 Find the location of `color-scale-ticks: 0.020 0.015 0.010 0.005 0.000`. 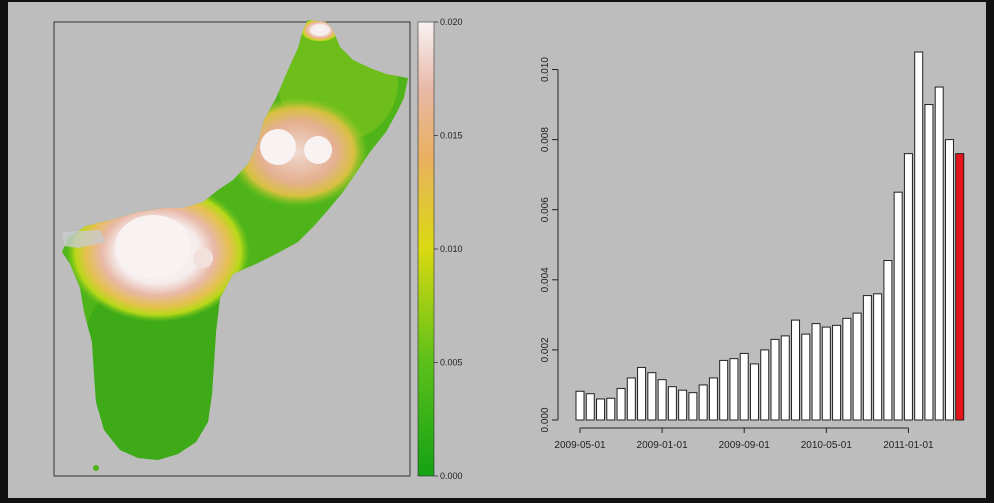

color-scale-ticks: 0.020 0.015 0.010 0.005 0.000 is located at coordinates (448, 249).